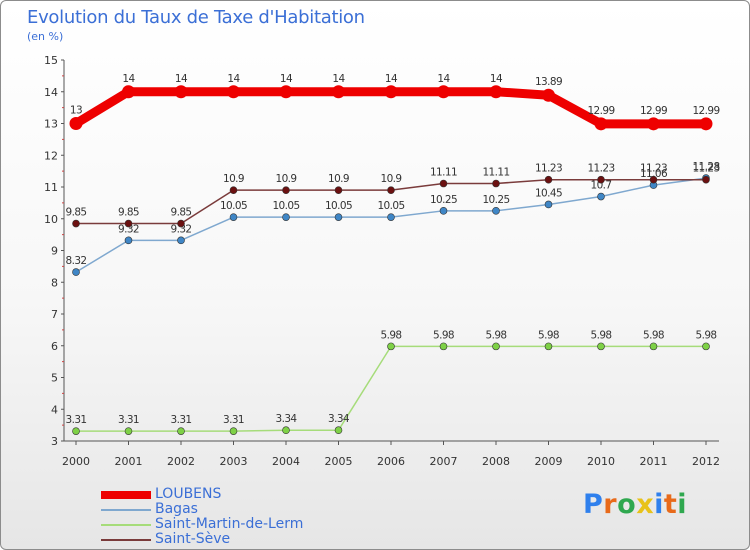 Image resolution: width=750 pixels, height=550 pixels. I want to click on y-tick-label: 4, so click(54, 409).